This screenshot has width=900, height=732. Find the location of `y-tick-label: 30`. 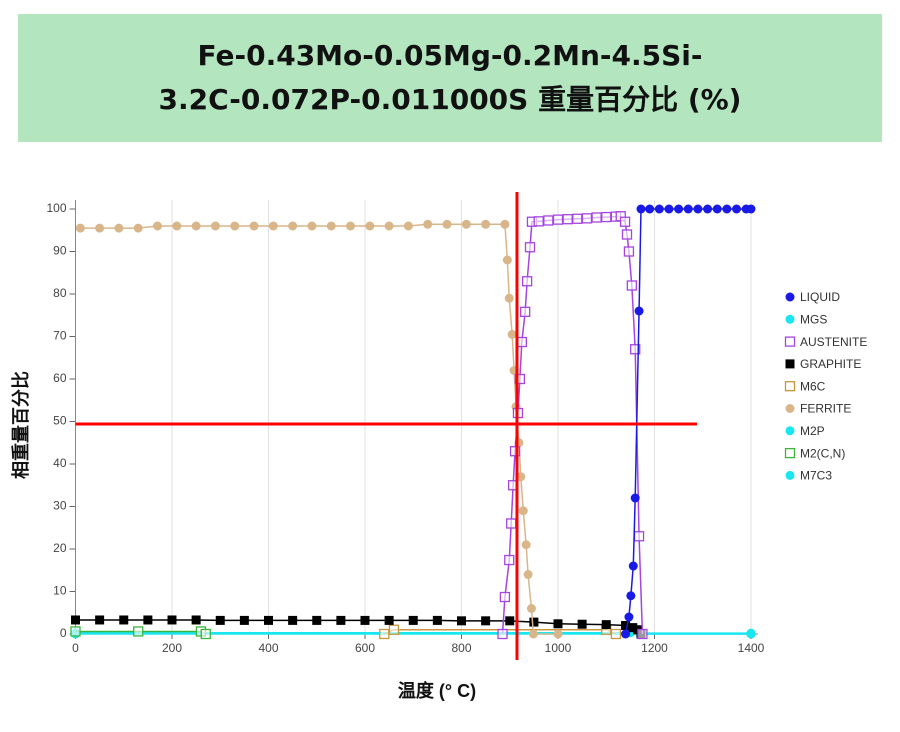

y-tick-label: 30 is located at coordinates (60, 506).